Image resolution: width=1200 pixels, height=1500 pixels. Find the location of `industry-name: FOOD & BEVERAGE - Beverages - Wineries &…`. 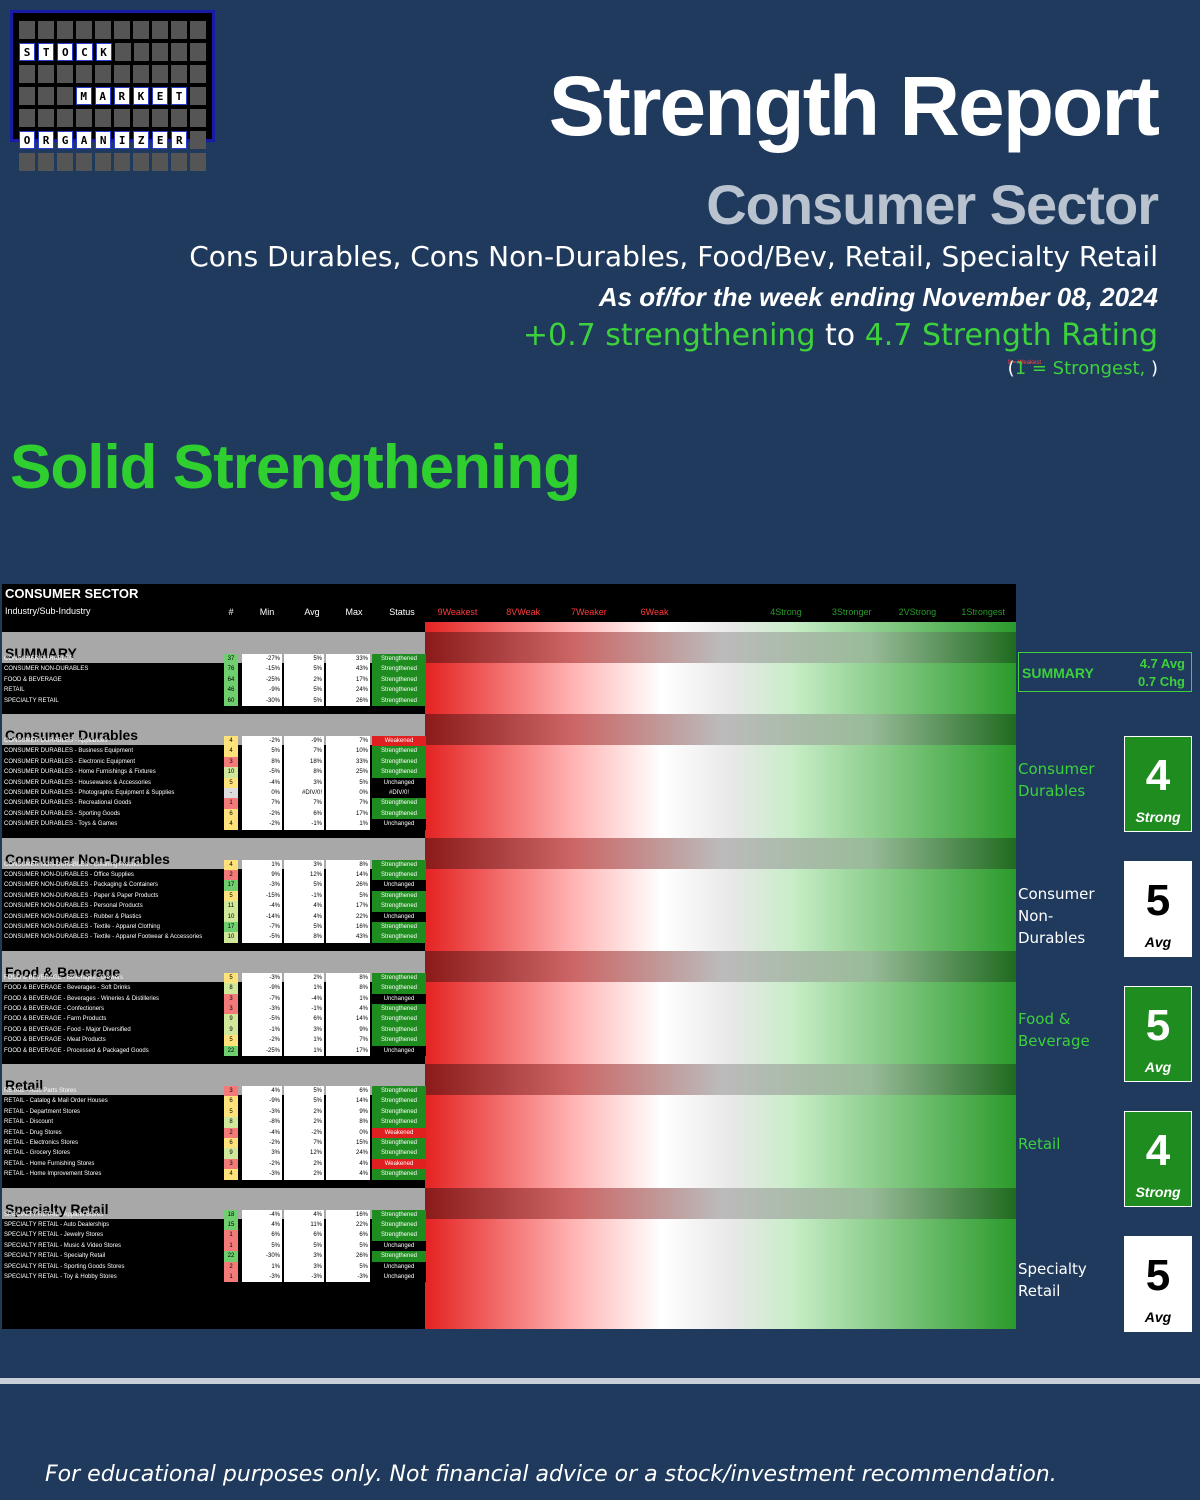

industry-name: FOOD & BEVERAGE - Beverages - Wineries &… is located at coordinates (82, 998).